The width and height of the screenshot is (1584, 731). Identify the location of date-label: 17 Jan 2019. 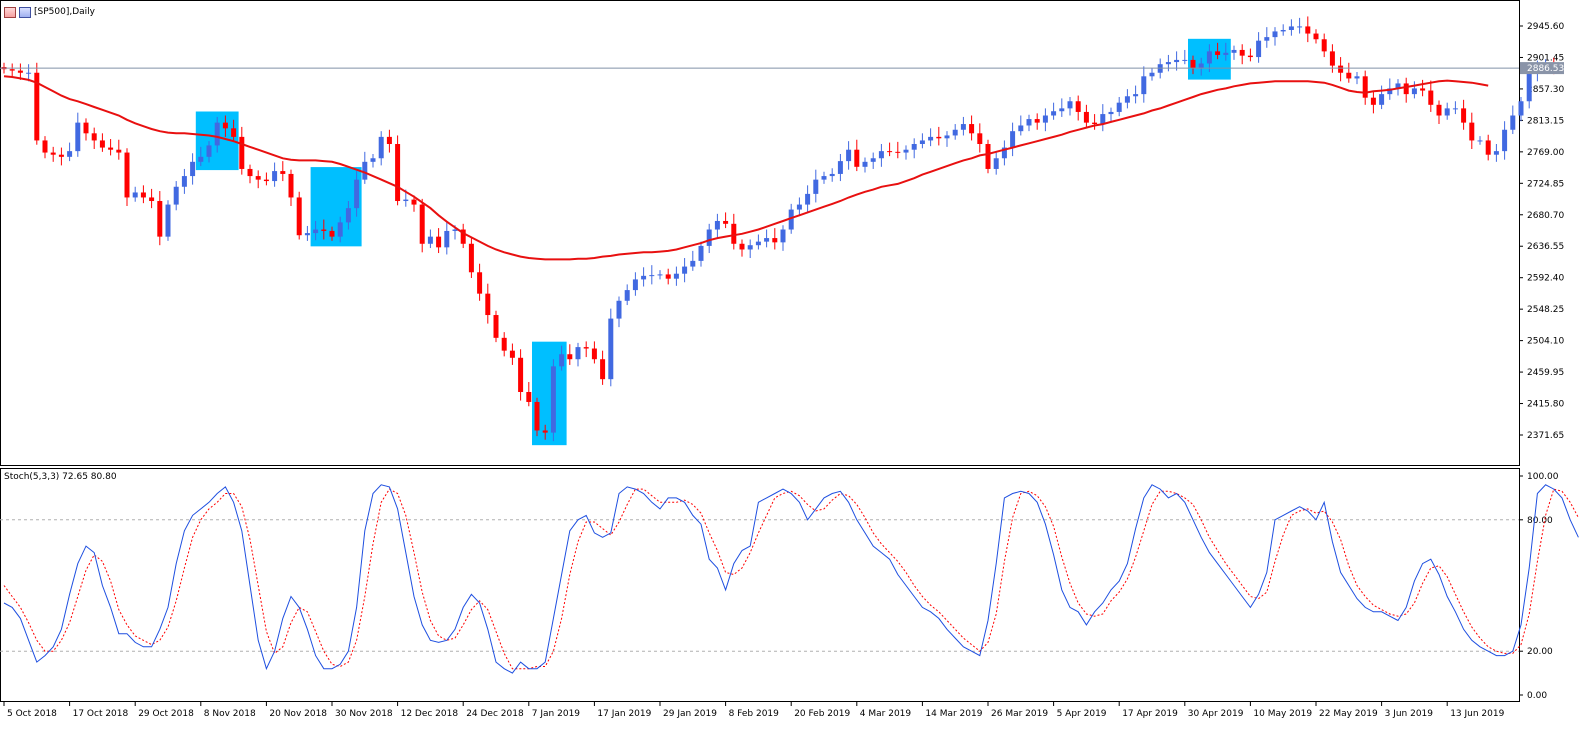
(624, 714).